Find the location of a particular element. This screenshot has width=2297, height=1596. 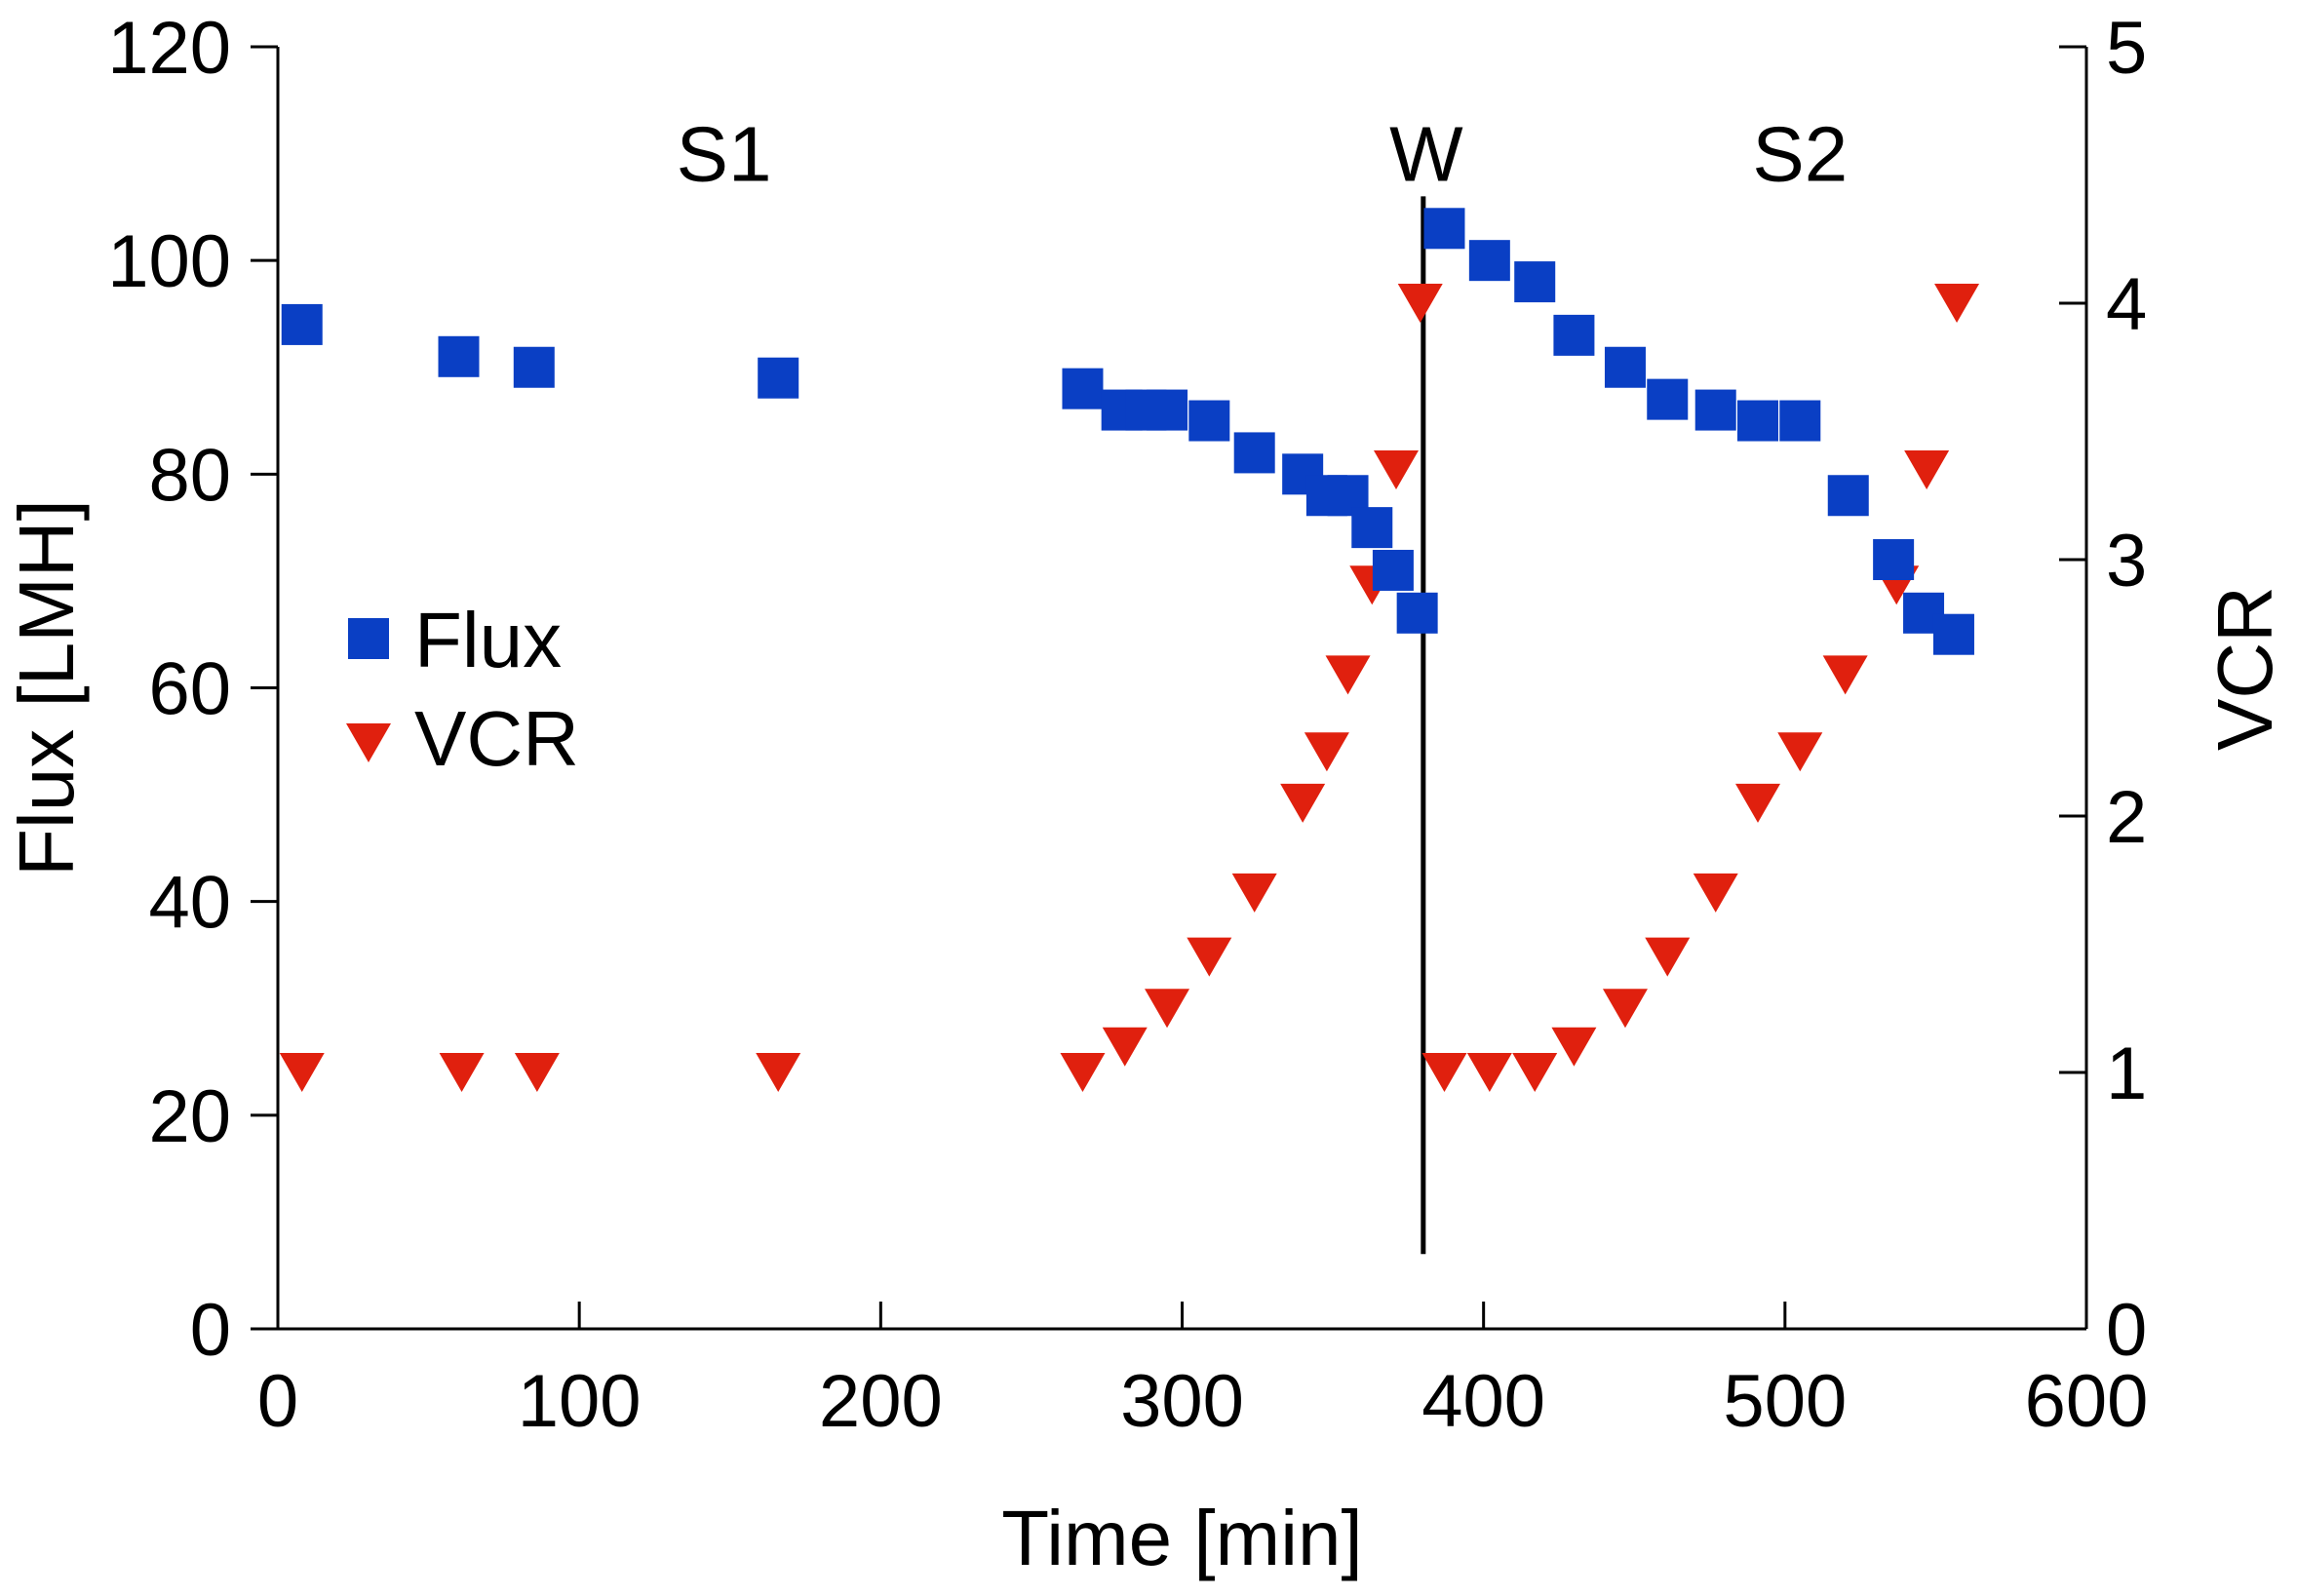

x-tick-label: 600 is located at coordinates (2087, 1402).